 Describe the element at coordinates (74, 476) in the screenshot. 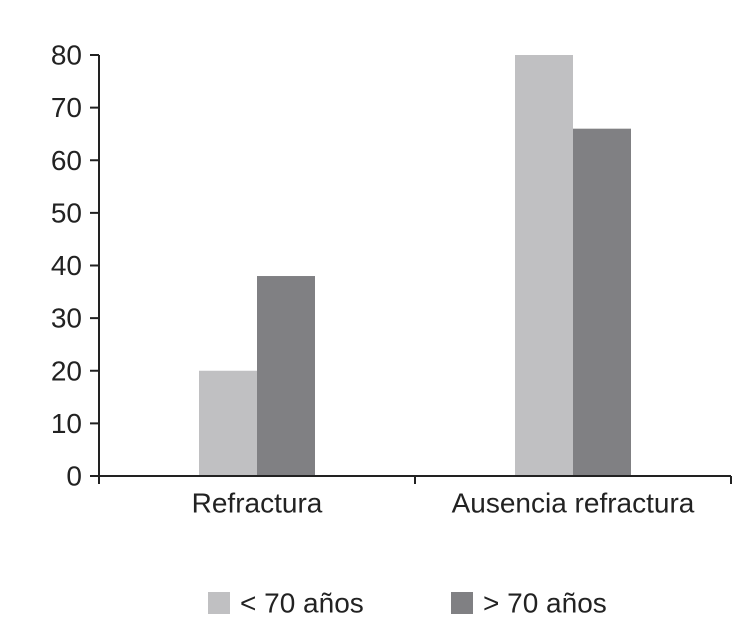

I see `y-tick-label: 0` at that location.